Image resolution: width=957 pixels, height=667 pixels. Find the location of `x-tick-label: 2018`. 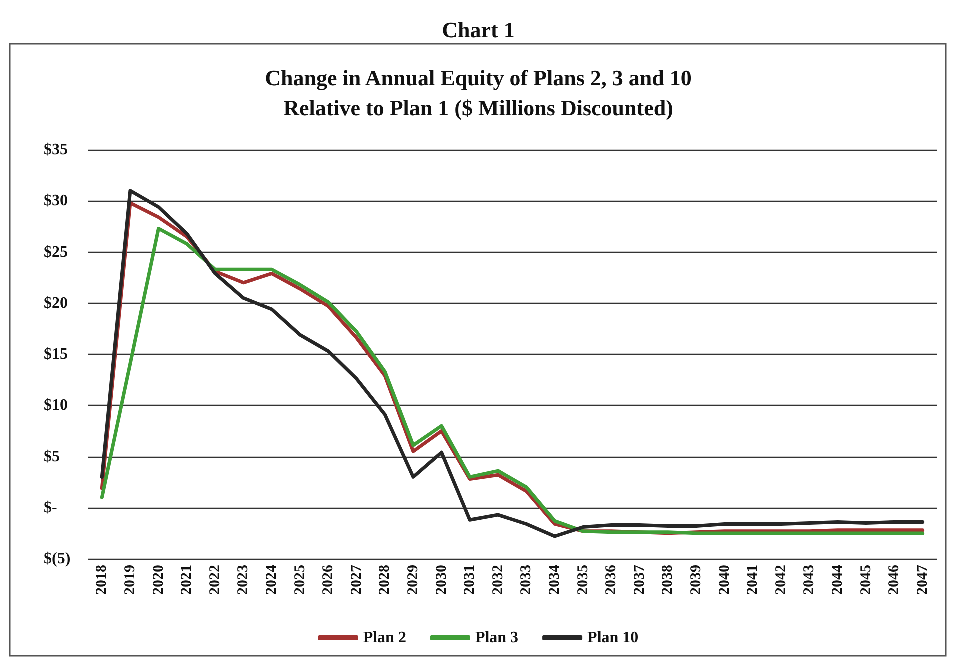

x-tick-label: 2018 is located at coordinates (102, 580).